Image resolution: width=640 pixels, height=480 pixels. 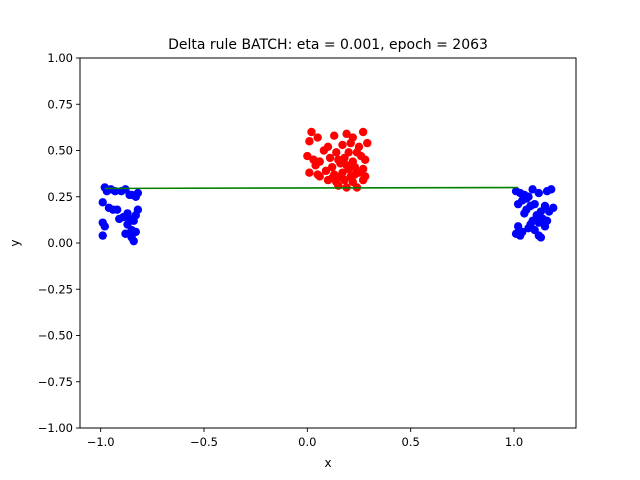 I want to click on decision-line-layer, so click(x=311, y=188).